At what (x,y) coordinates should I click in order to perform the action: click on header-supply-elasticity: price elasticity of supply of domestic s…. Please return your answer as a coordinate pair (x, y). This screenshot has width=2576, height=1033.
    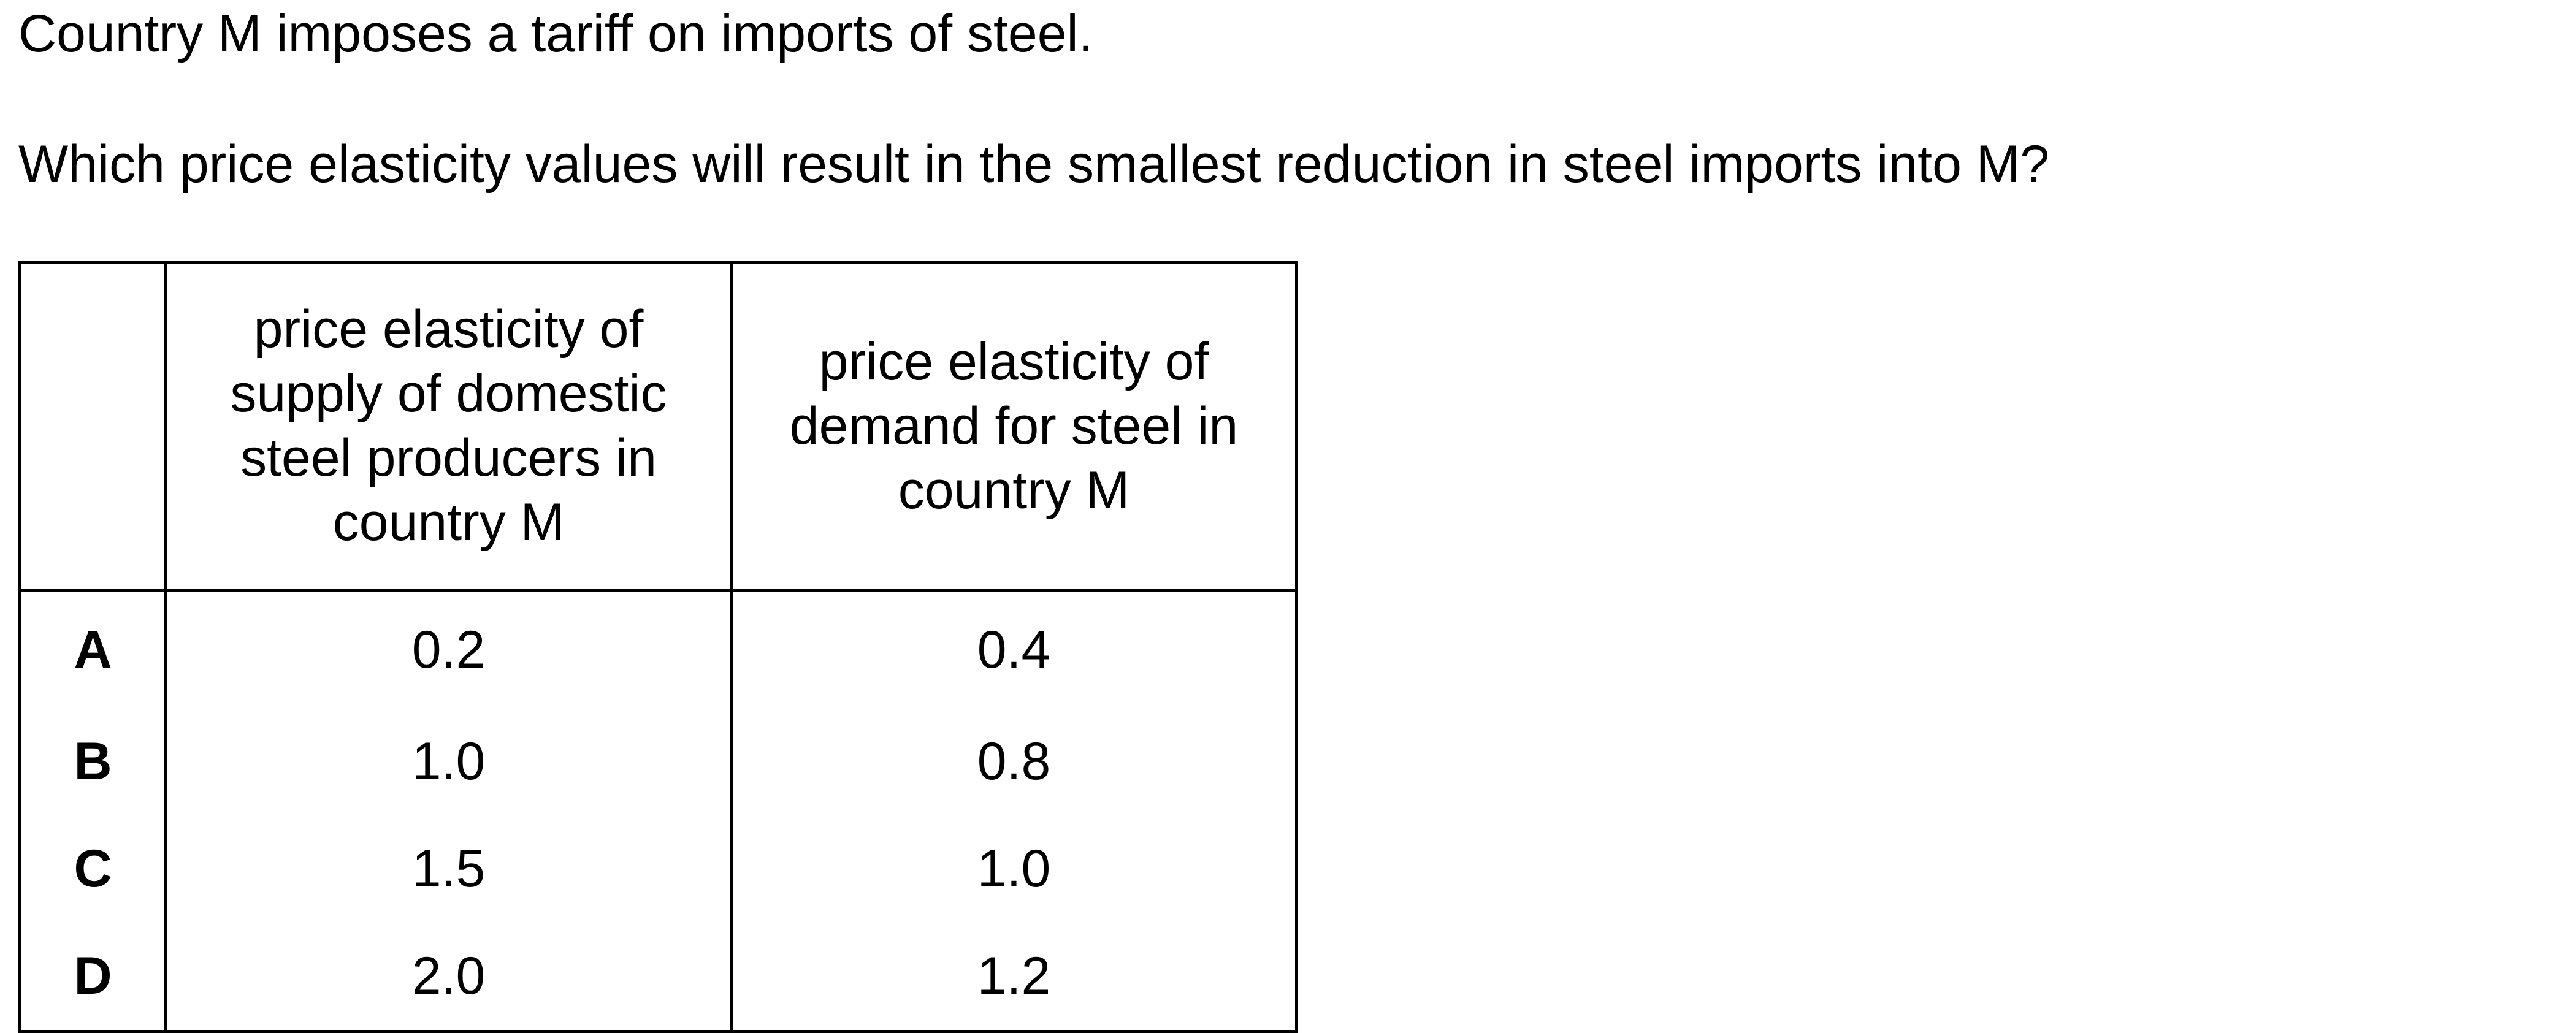
    Looking at the image, I should click on (448, 426).